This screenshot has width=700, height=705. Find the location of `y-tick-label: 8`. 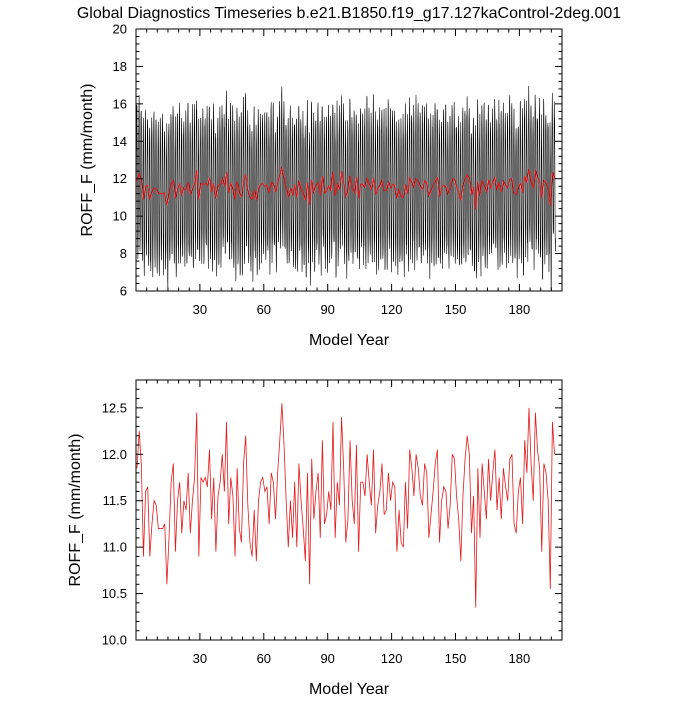

y-tick-label: 8 is located at coordinates (123, 253).